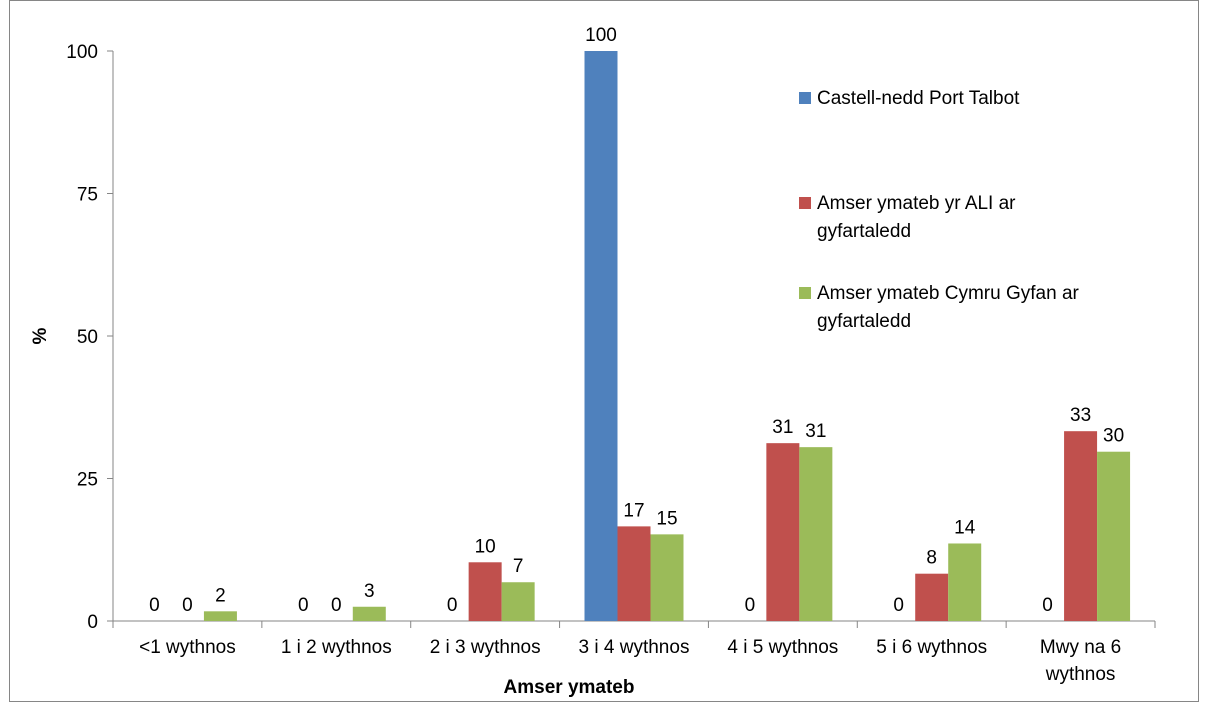 Image resolution: width=1209 pixels, height=707 pixels. What do you see at coordinates (1080, 674) in the screenshot?
I see `x-tick-label: wythnos` at bounding box center [1080, 674].